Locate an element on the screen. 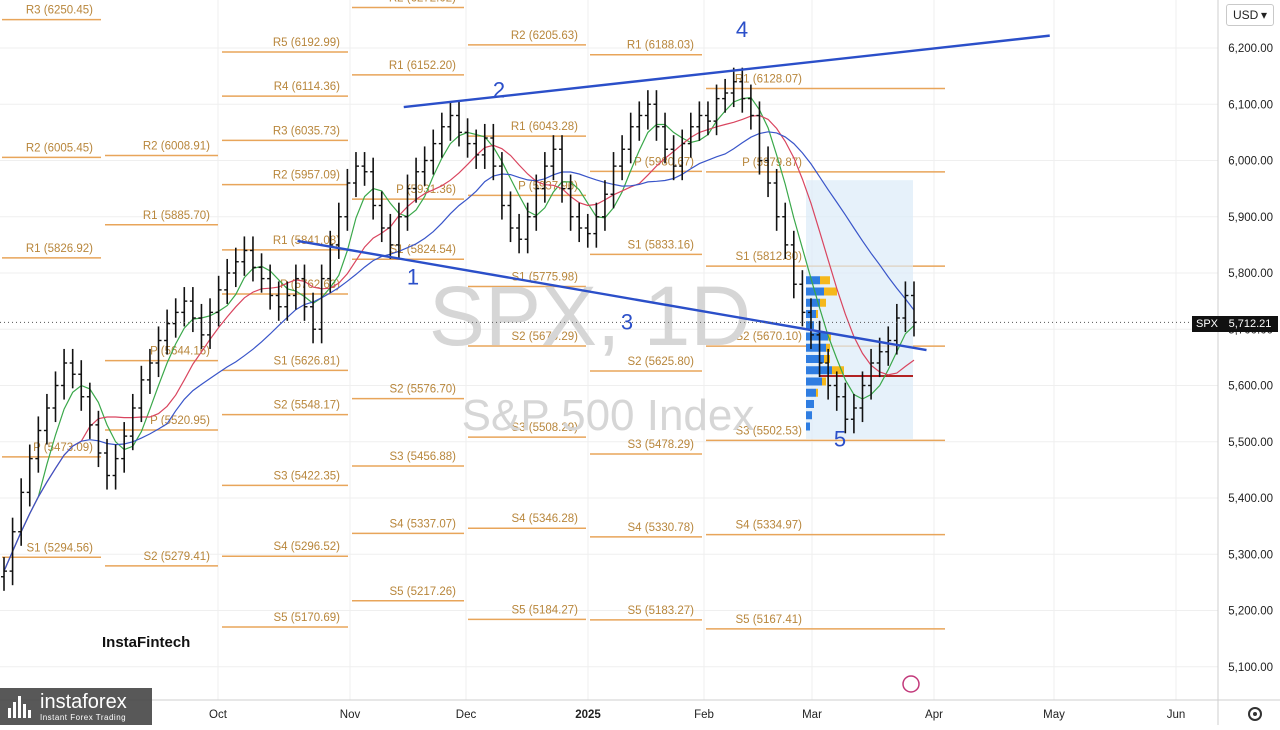 Image resolution: width=1280 pixels, height=730 pixels. pivot-level-label: R1 (5826.92) is located at coordinates (59, 249).